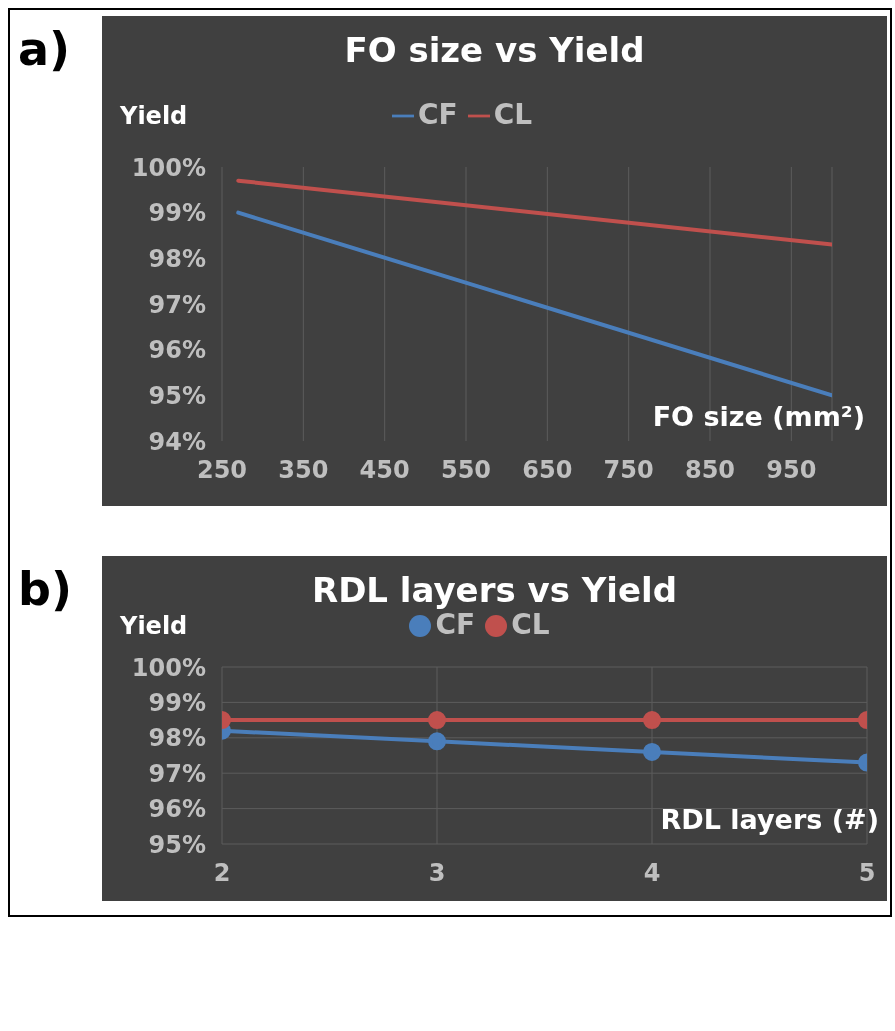 The width and height of the screenshot is (895, 1031). What do you see at coordinates (222, 470) in the screenshot?
I see `x-tick-label: 250` at bounding box center [222, 470].